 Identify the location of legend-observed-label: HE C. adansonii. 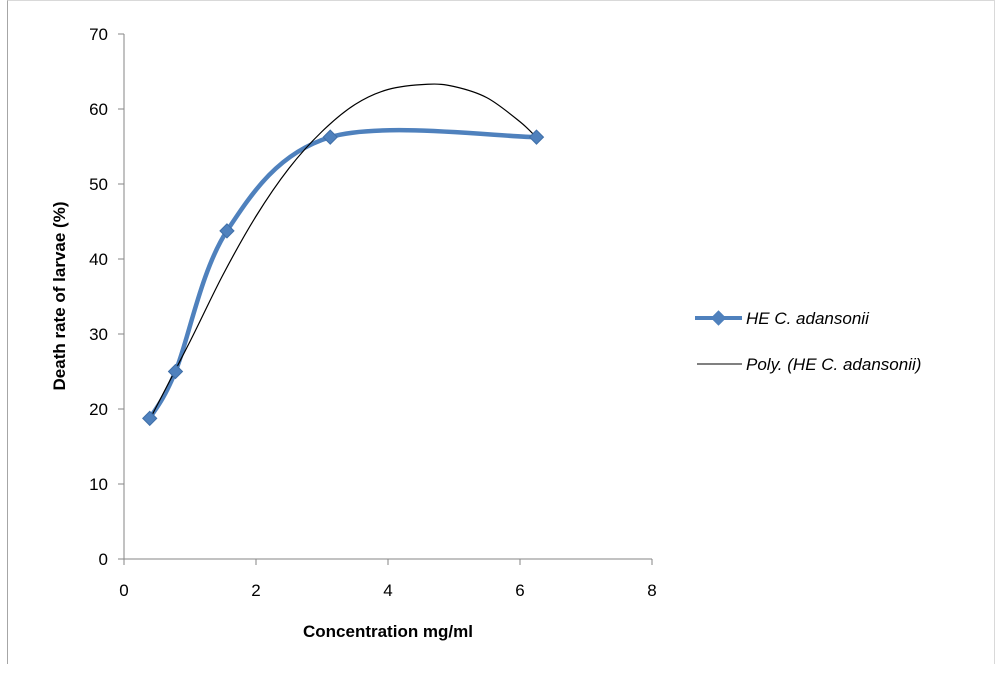
(808, 318).